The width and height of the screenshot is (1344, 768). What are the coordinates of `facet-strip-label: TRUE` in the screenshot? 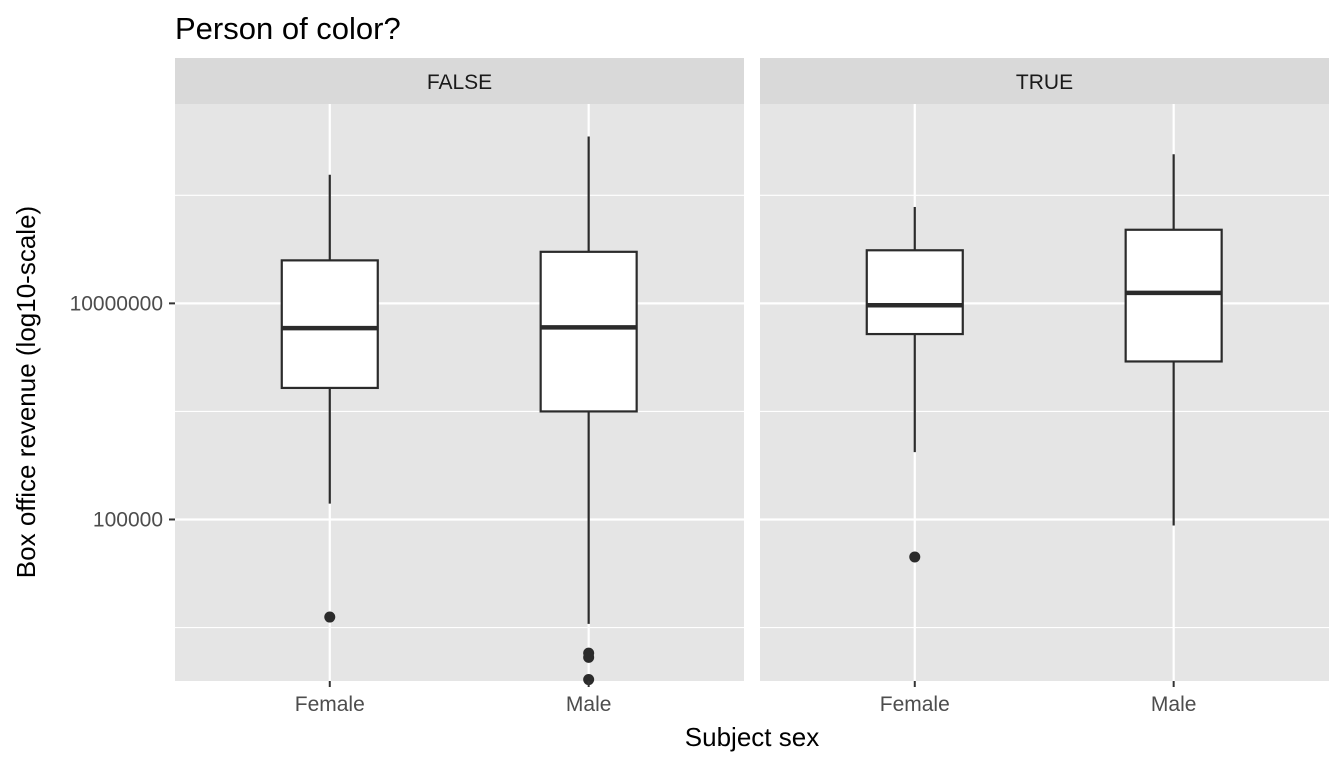 It's located at (1044, 82).